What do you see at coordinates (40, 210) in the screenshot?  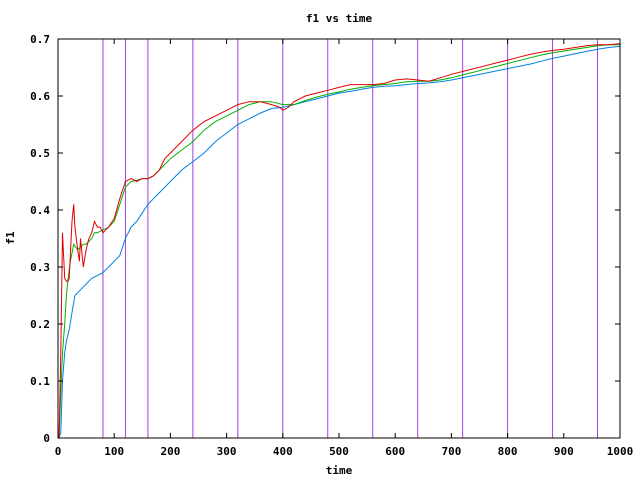 I see `y-tick-label: 0.4` at bounding box center [40, 210].